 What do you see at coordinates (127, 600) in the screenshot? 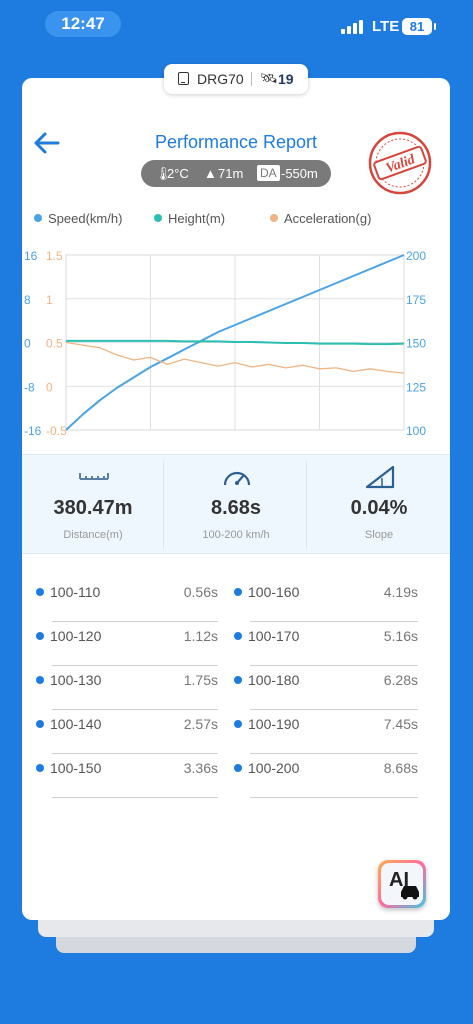
I see `split-time-item: 100-110 0.56s` at bounding box center [127, 600].